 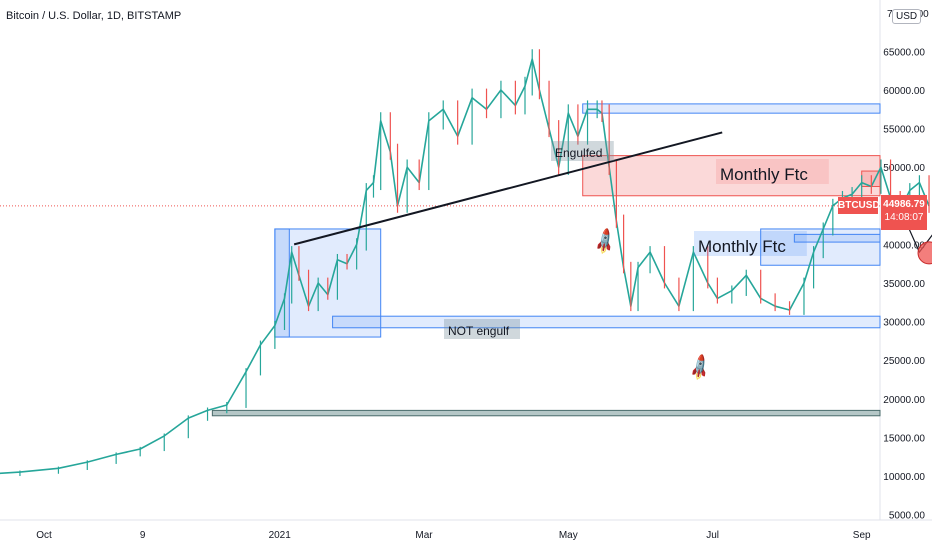 I want to click on y-tick-label: 40000.00, so click(x=904, y=245).